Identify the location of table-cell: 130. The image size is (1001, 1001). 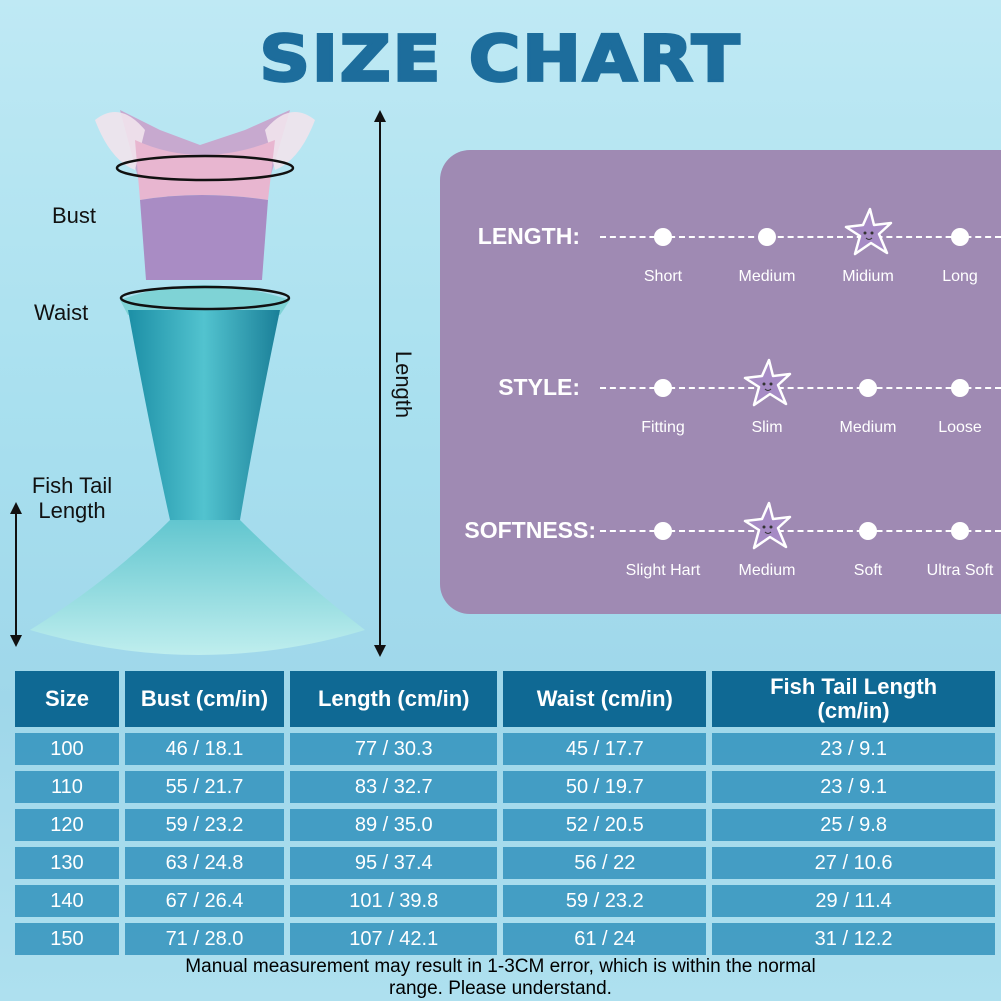
(67, 863).